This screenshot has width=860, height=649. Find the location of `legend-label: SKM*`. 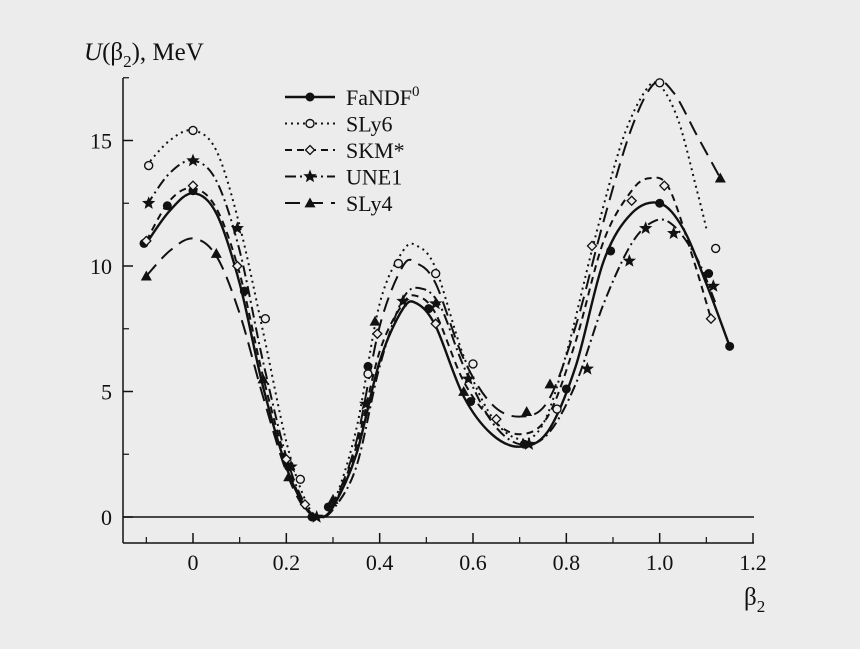

legend-label: SKM* is located at coordinates (375, 150).